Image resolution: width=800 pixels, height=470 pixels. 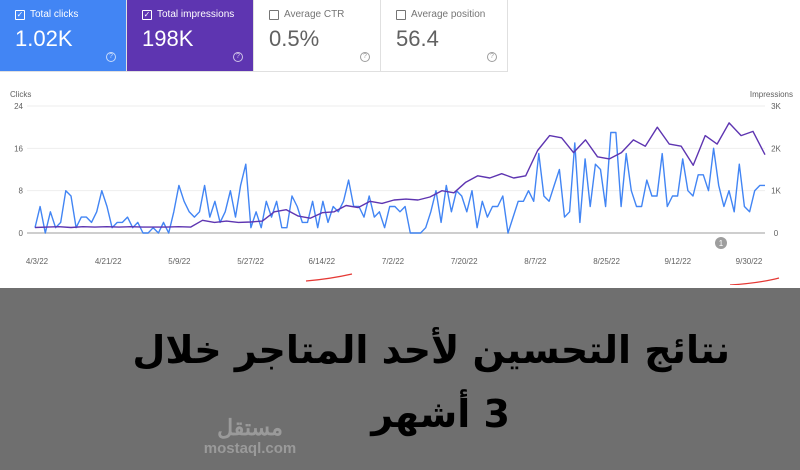 I want to click on x-tick-label: 9/12/22, so click(x=677, y=261).